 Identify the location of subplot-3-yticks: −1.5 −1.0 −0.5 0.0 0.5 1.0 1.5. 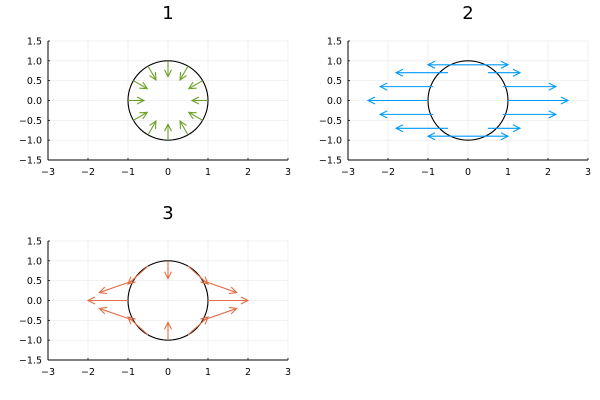
(34, 302).